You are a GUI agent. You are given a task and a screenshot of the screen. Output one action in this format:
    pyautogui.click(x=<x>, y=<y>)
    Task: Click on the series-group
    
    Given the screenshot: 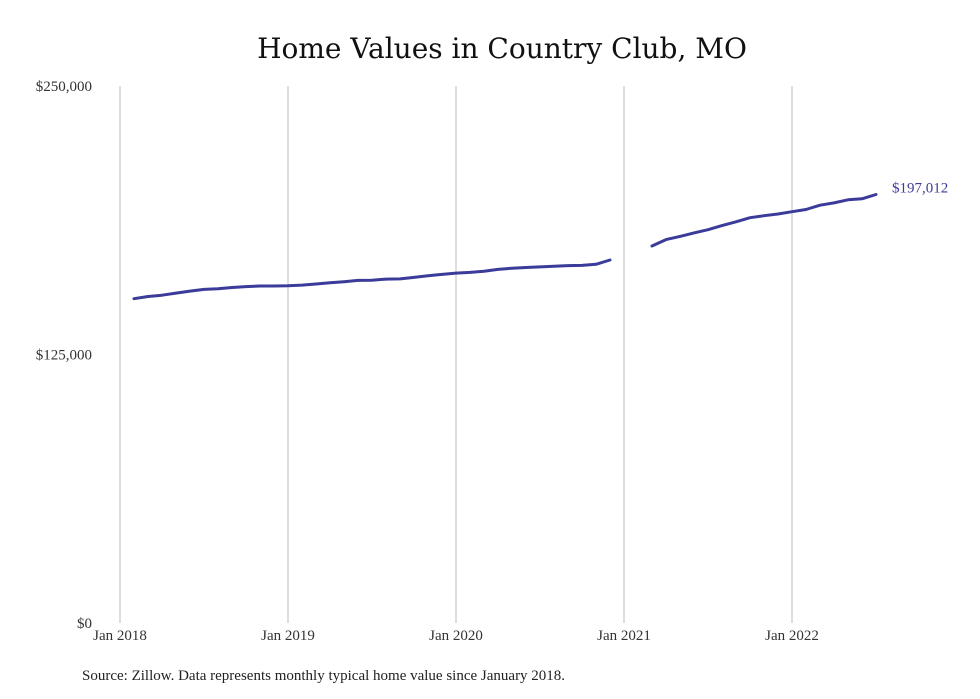 What is the action you would take?
    pyautogui.click(x=505, y=247)
    